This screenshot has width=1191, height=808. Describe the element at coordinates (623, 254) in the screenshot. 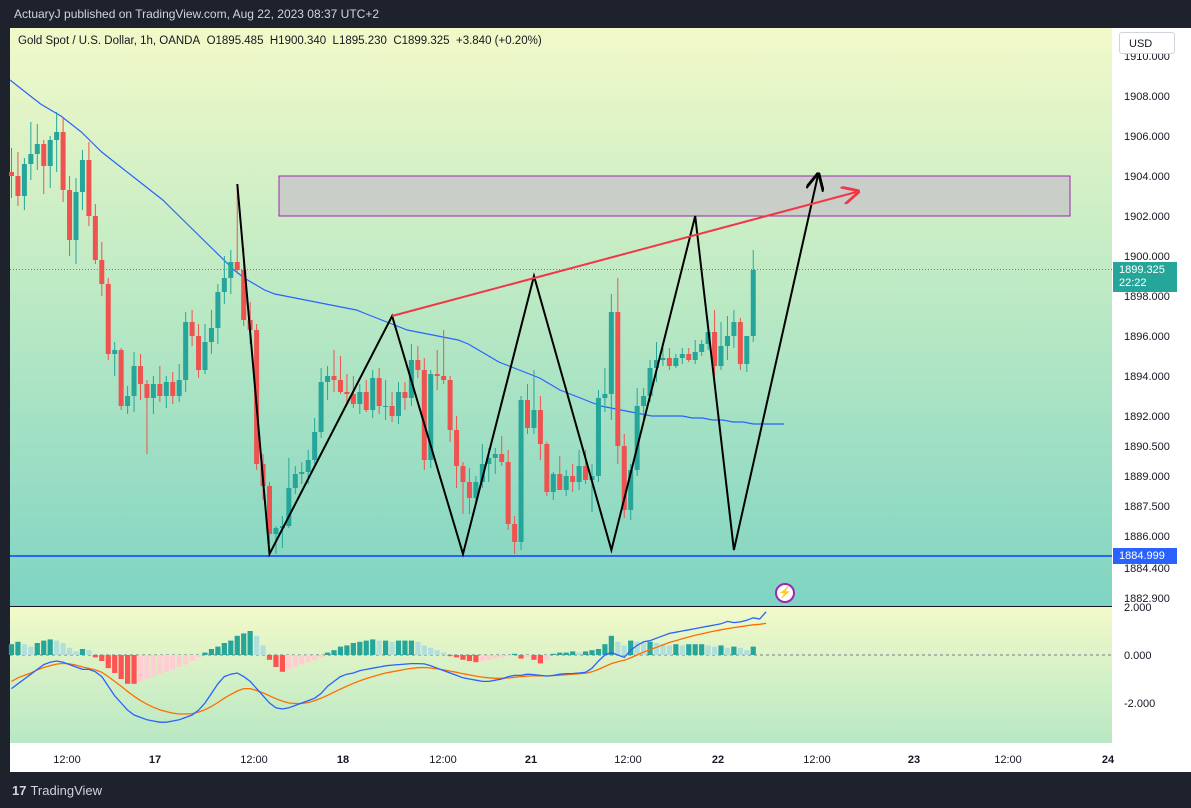

I see `rising-trendline-arrow` at that location.